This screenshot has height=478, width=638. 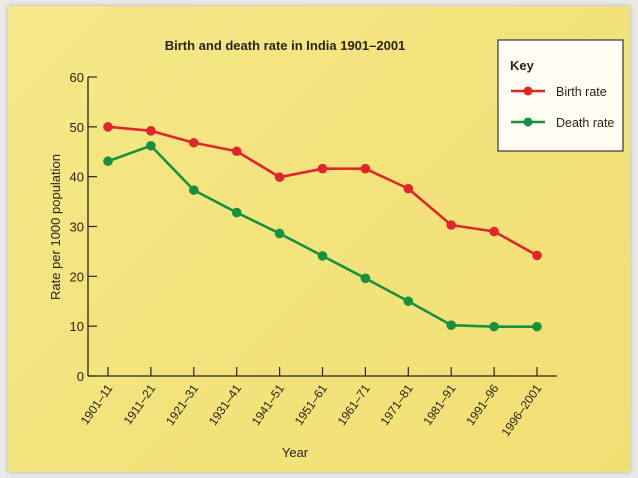 I want to click on x-tick-label: 1901–11, so click(x=97, y=404).